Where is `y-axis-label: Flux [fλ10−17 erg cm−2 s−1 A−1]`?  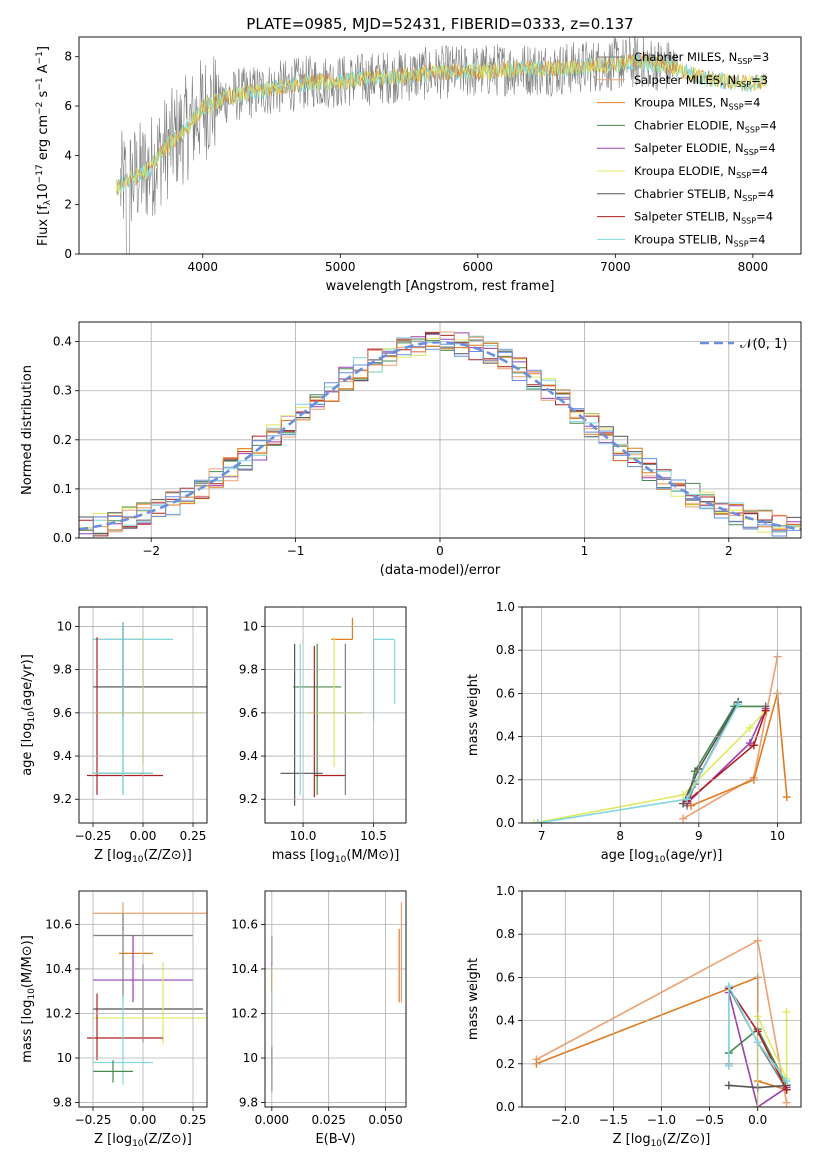 y-axis-label: Flux [fλ10−17 erg cm−2 s−1 A−1] is located at coordinates (44, 146).